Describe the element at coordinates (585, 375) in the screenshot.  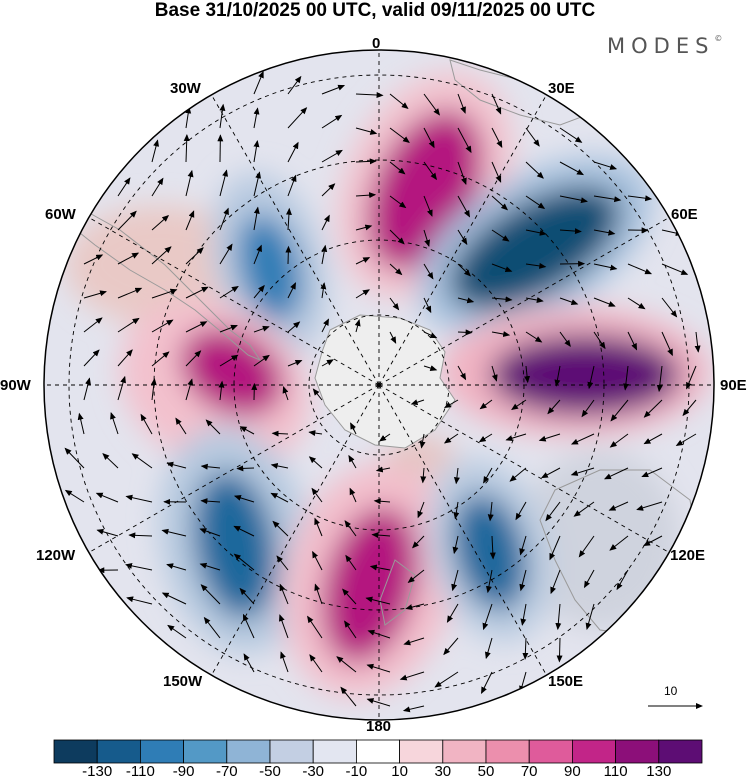
I see `anomaly-c-core` at that location.